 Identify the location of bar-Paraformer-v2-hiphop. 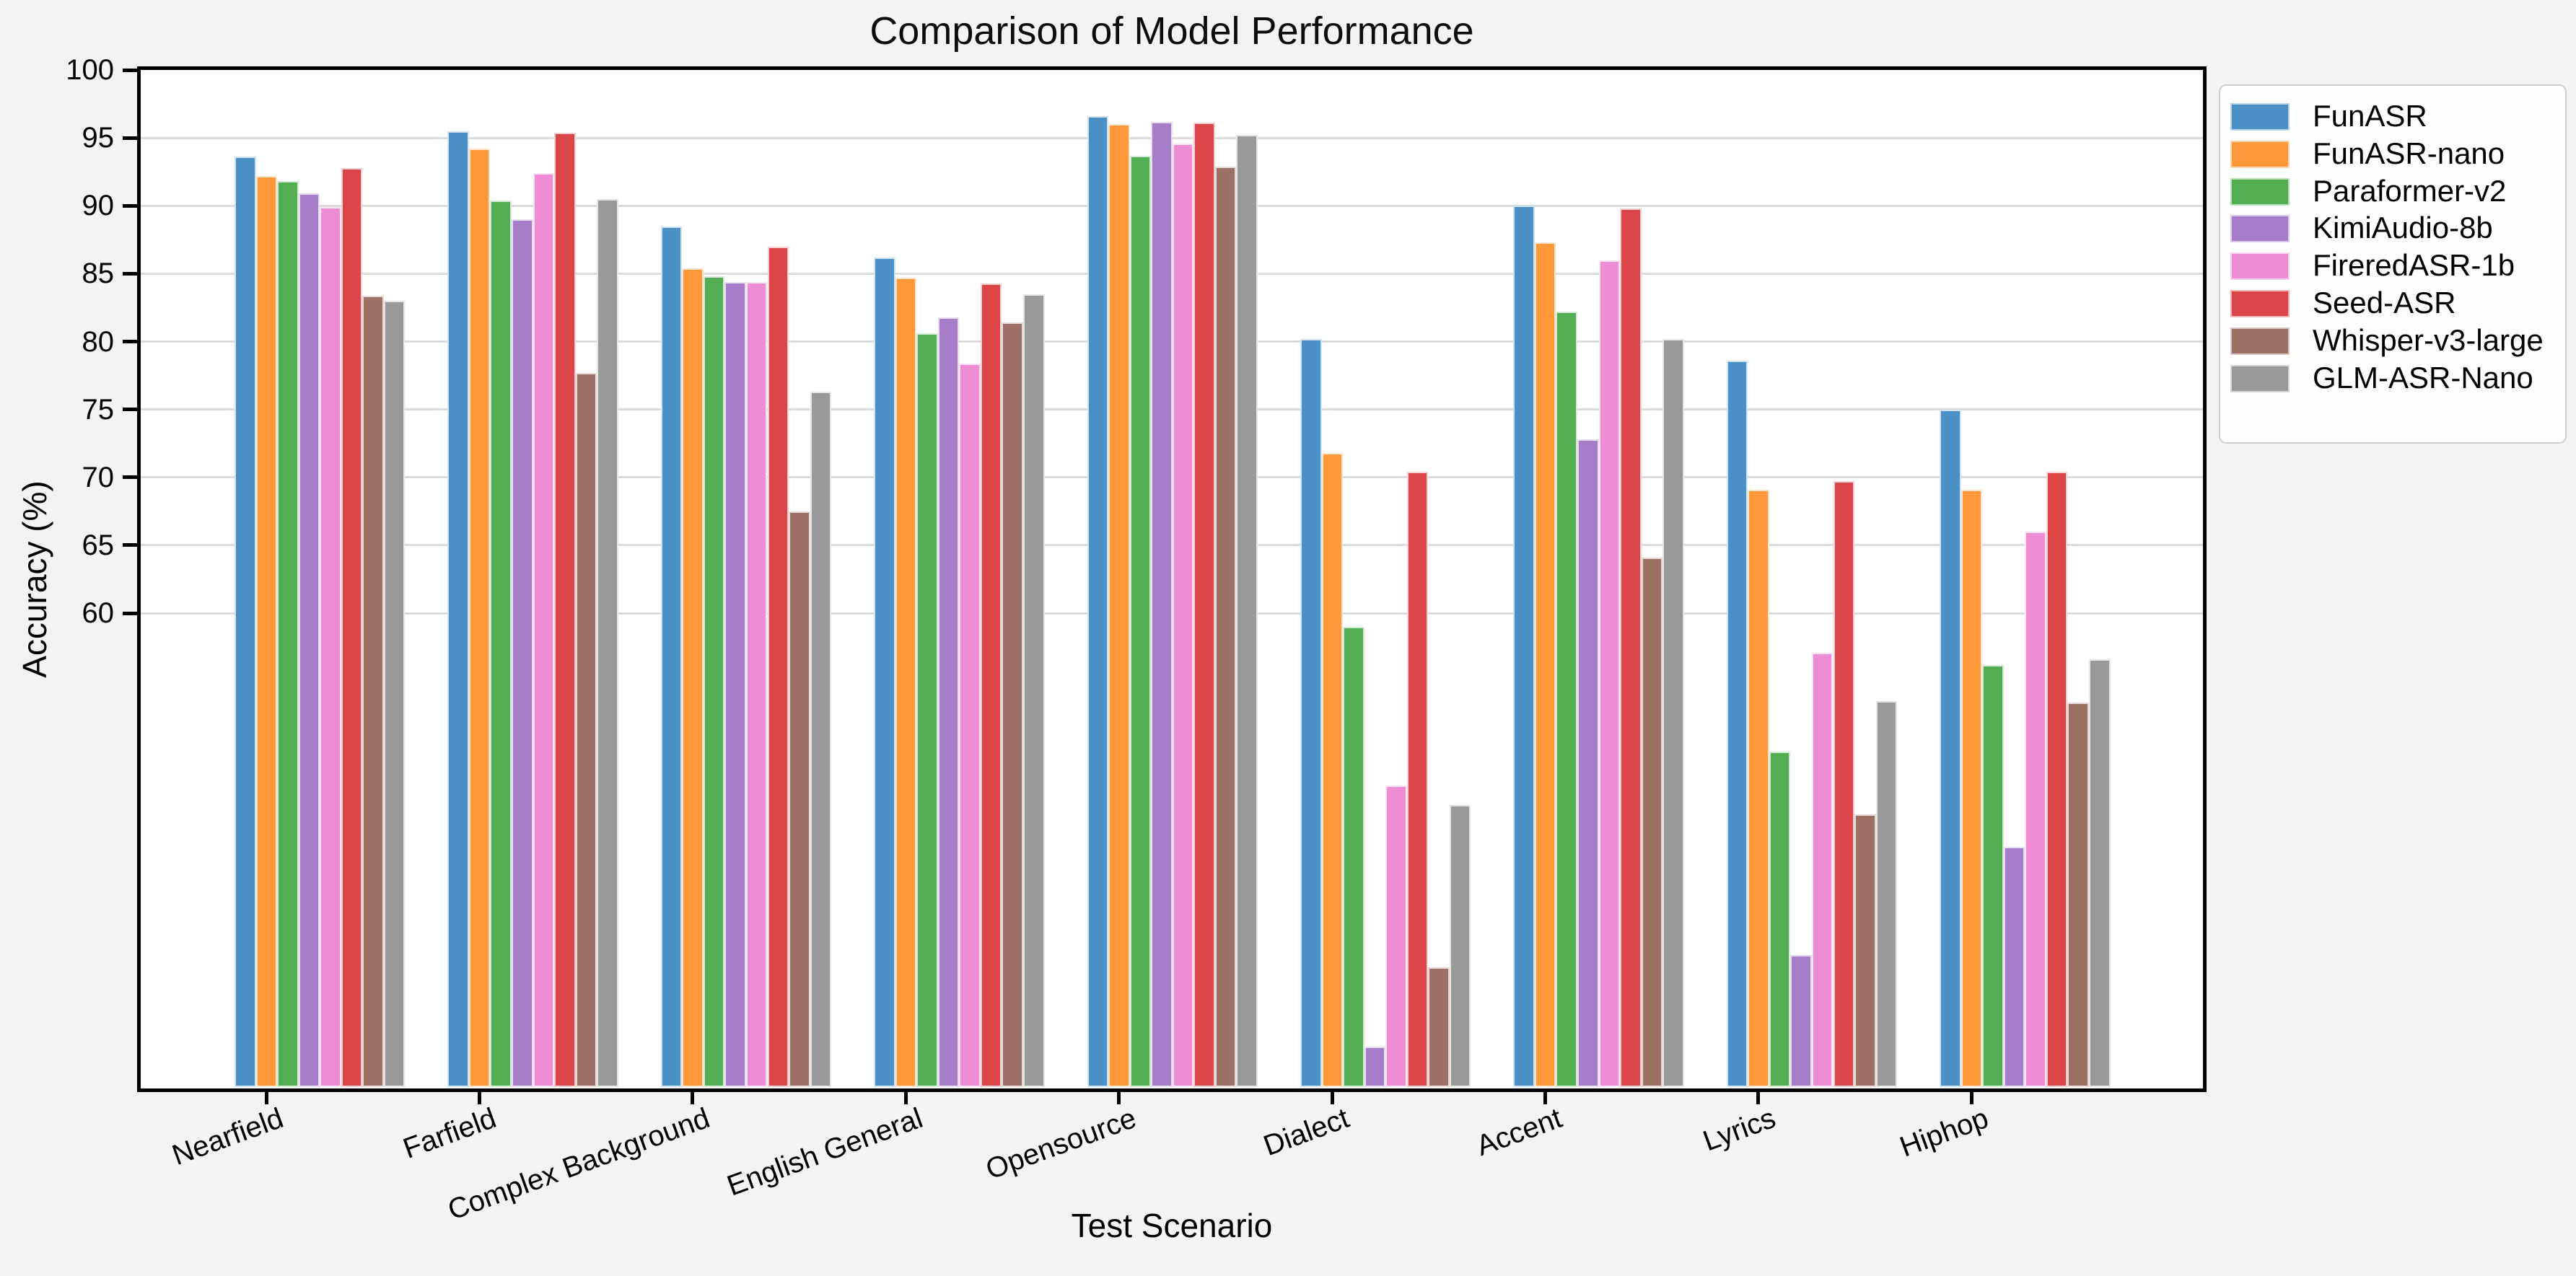
(1993, 876).